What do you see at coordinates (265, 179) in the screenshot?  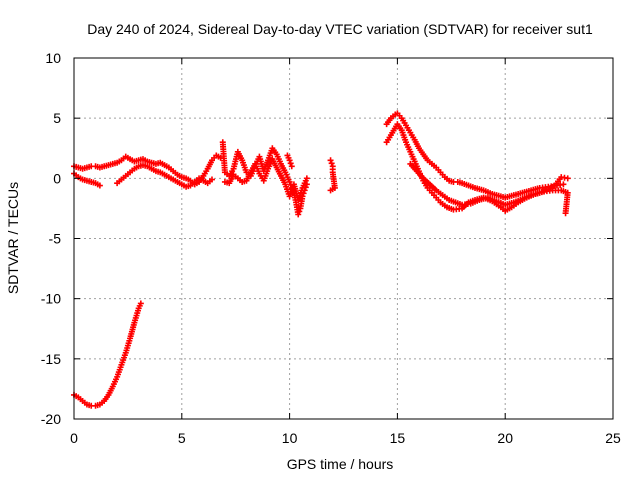 I see `series-band-7-11h-lower` at bounding box center [265, 179].